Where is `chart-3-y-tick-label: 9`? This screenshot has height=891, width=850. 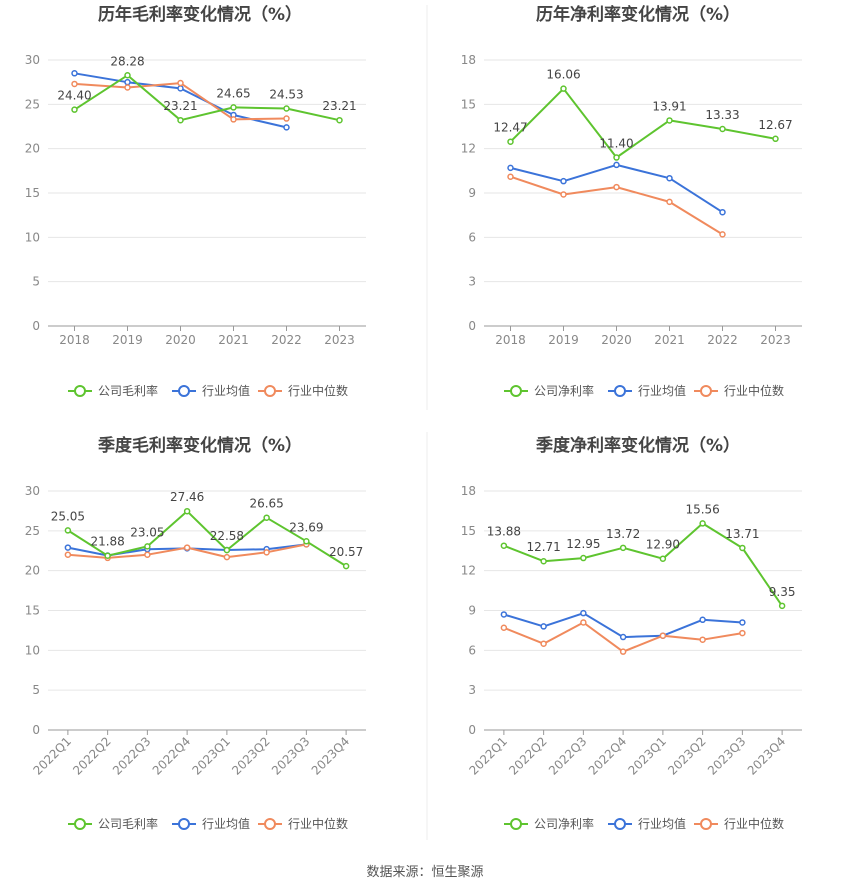
chart-3-y-tick-label: 9 is located at coordinates (472, 611).